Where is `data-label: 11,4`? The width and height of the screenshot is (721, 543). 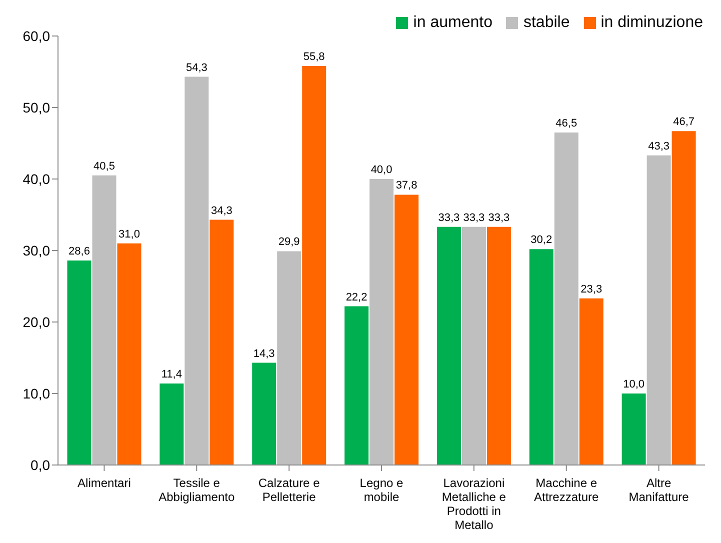 data-label: 11,4 is located at coordinates (171, 374).